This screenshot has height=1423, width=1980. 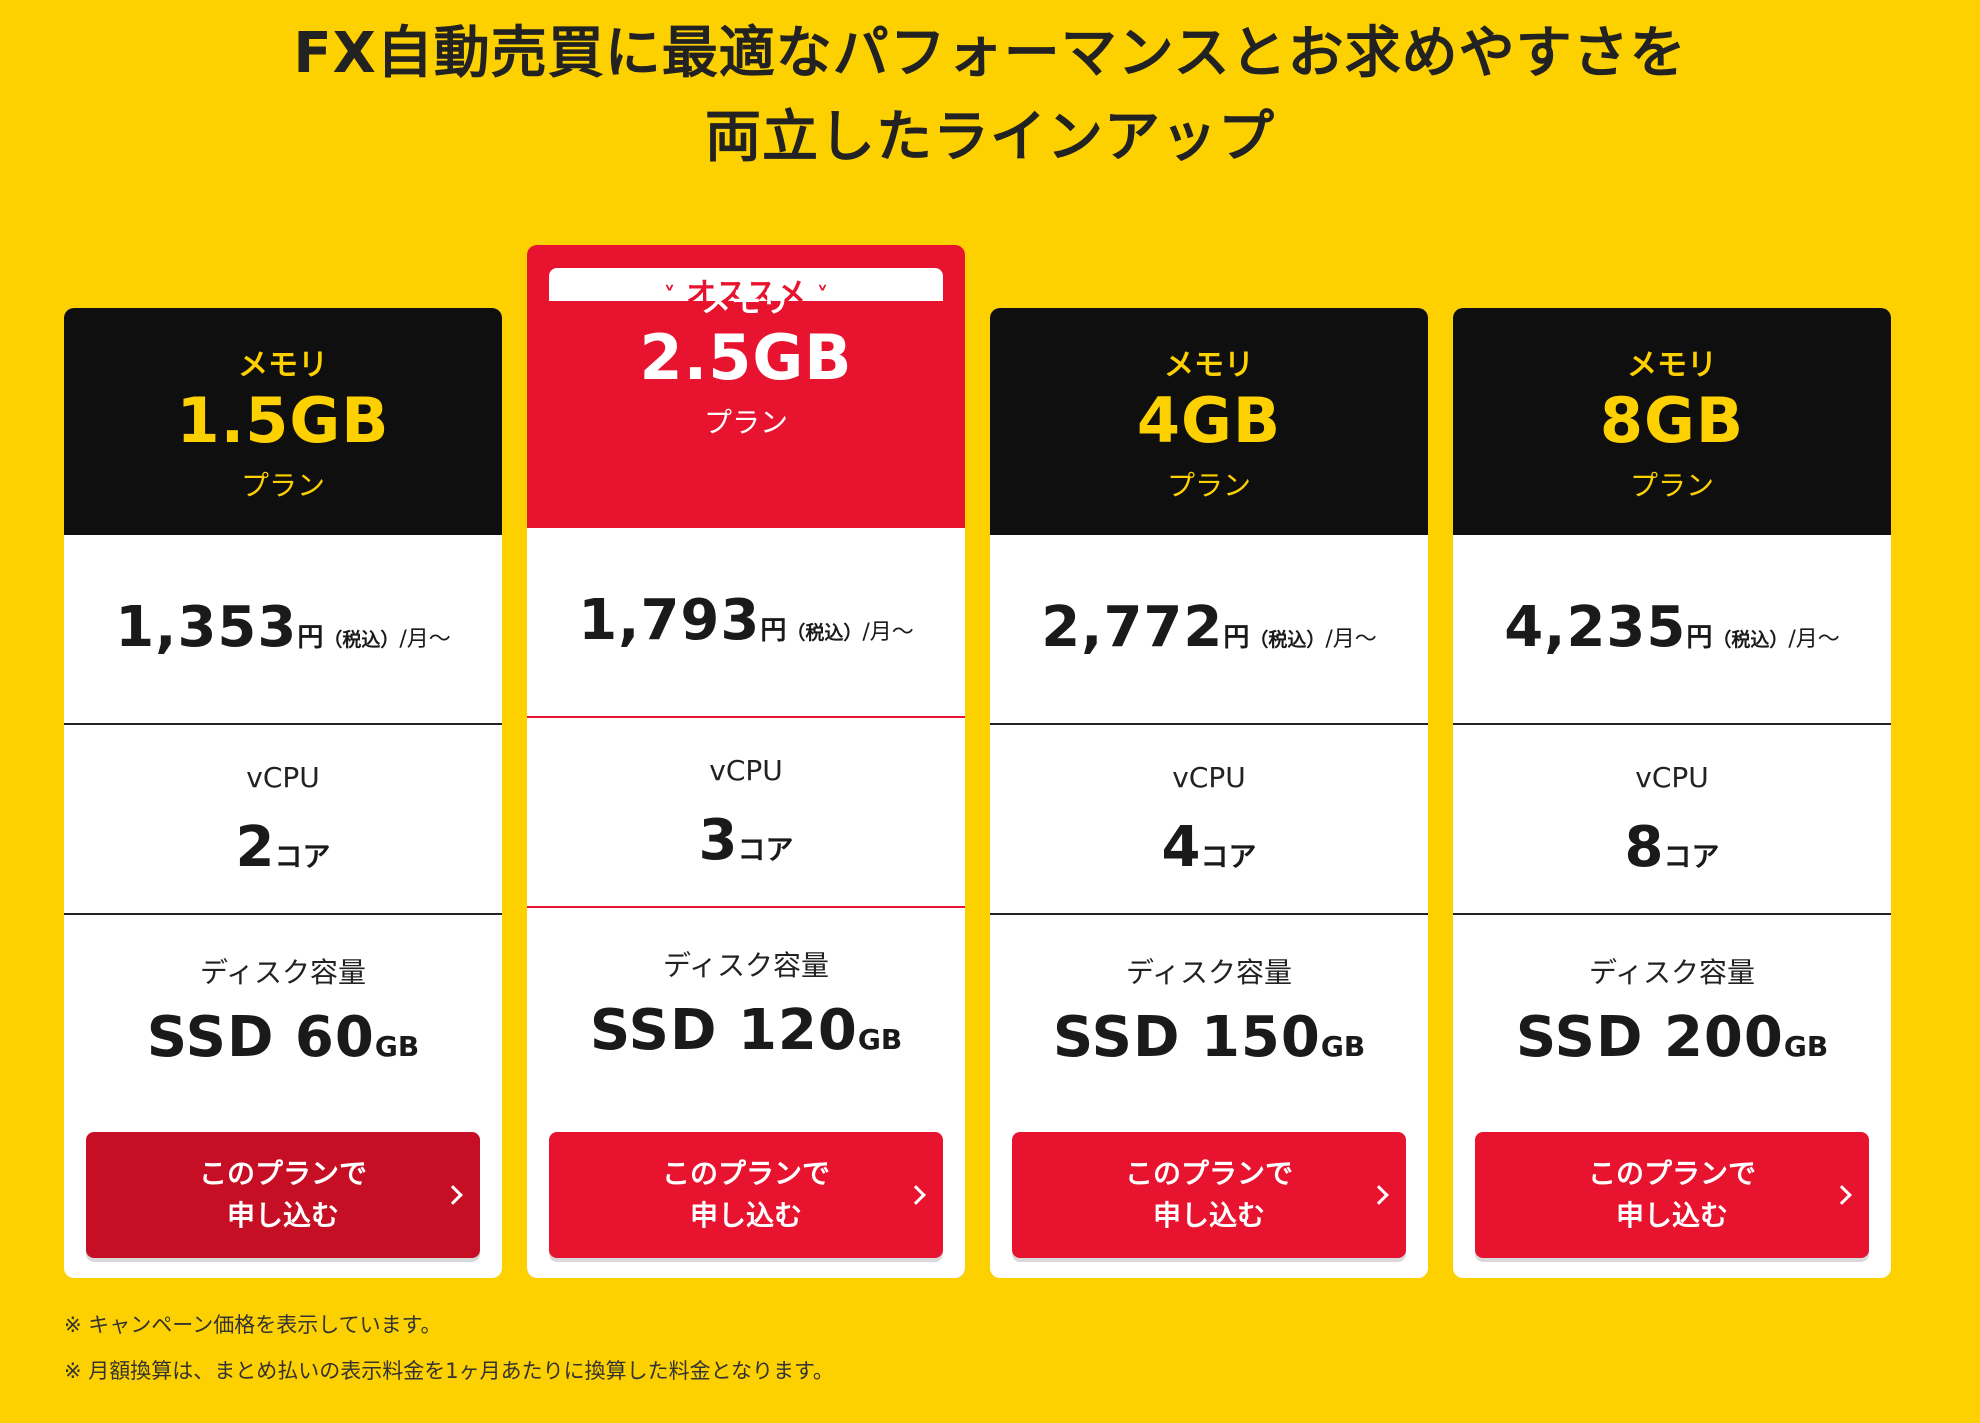 I want to click on memory-size: 4GB, so click(x=1209, y=420).